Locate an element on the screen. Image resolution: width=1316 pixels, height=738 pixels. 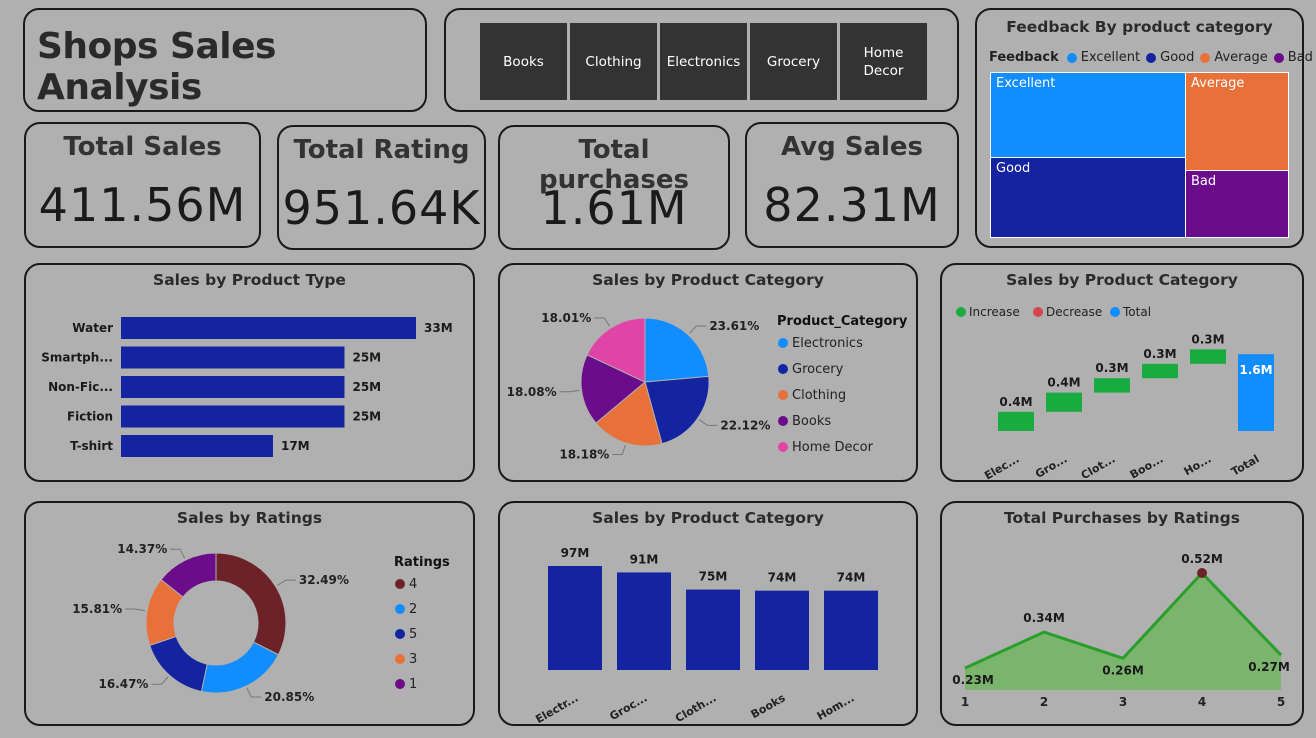
column-groc is located at coordinates (644, 621).